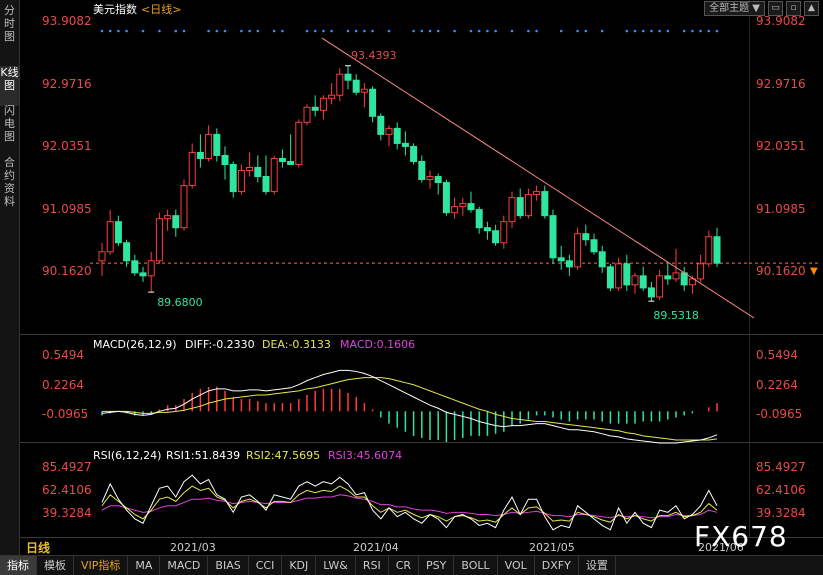 The width and height of the screenshot is (823, 575). What do you see at coordinates (811, 8) in the screenshot?
I see `collapse-button: ▲` at bounding box center [811, 8].